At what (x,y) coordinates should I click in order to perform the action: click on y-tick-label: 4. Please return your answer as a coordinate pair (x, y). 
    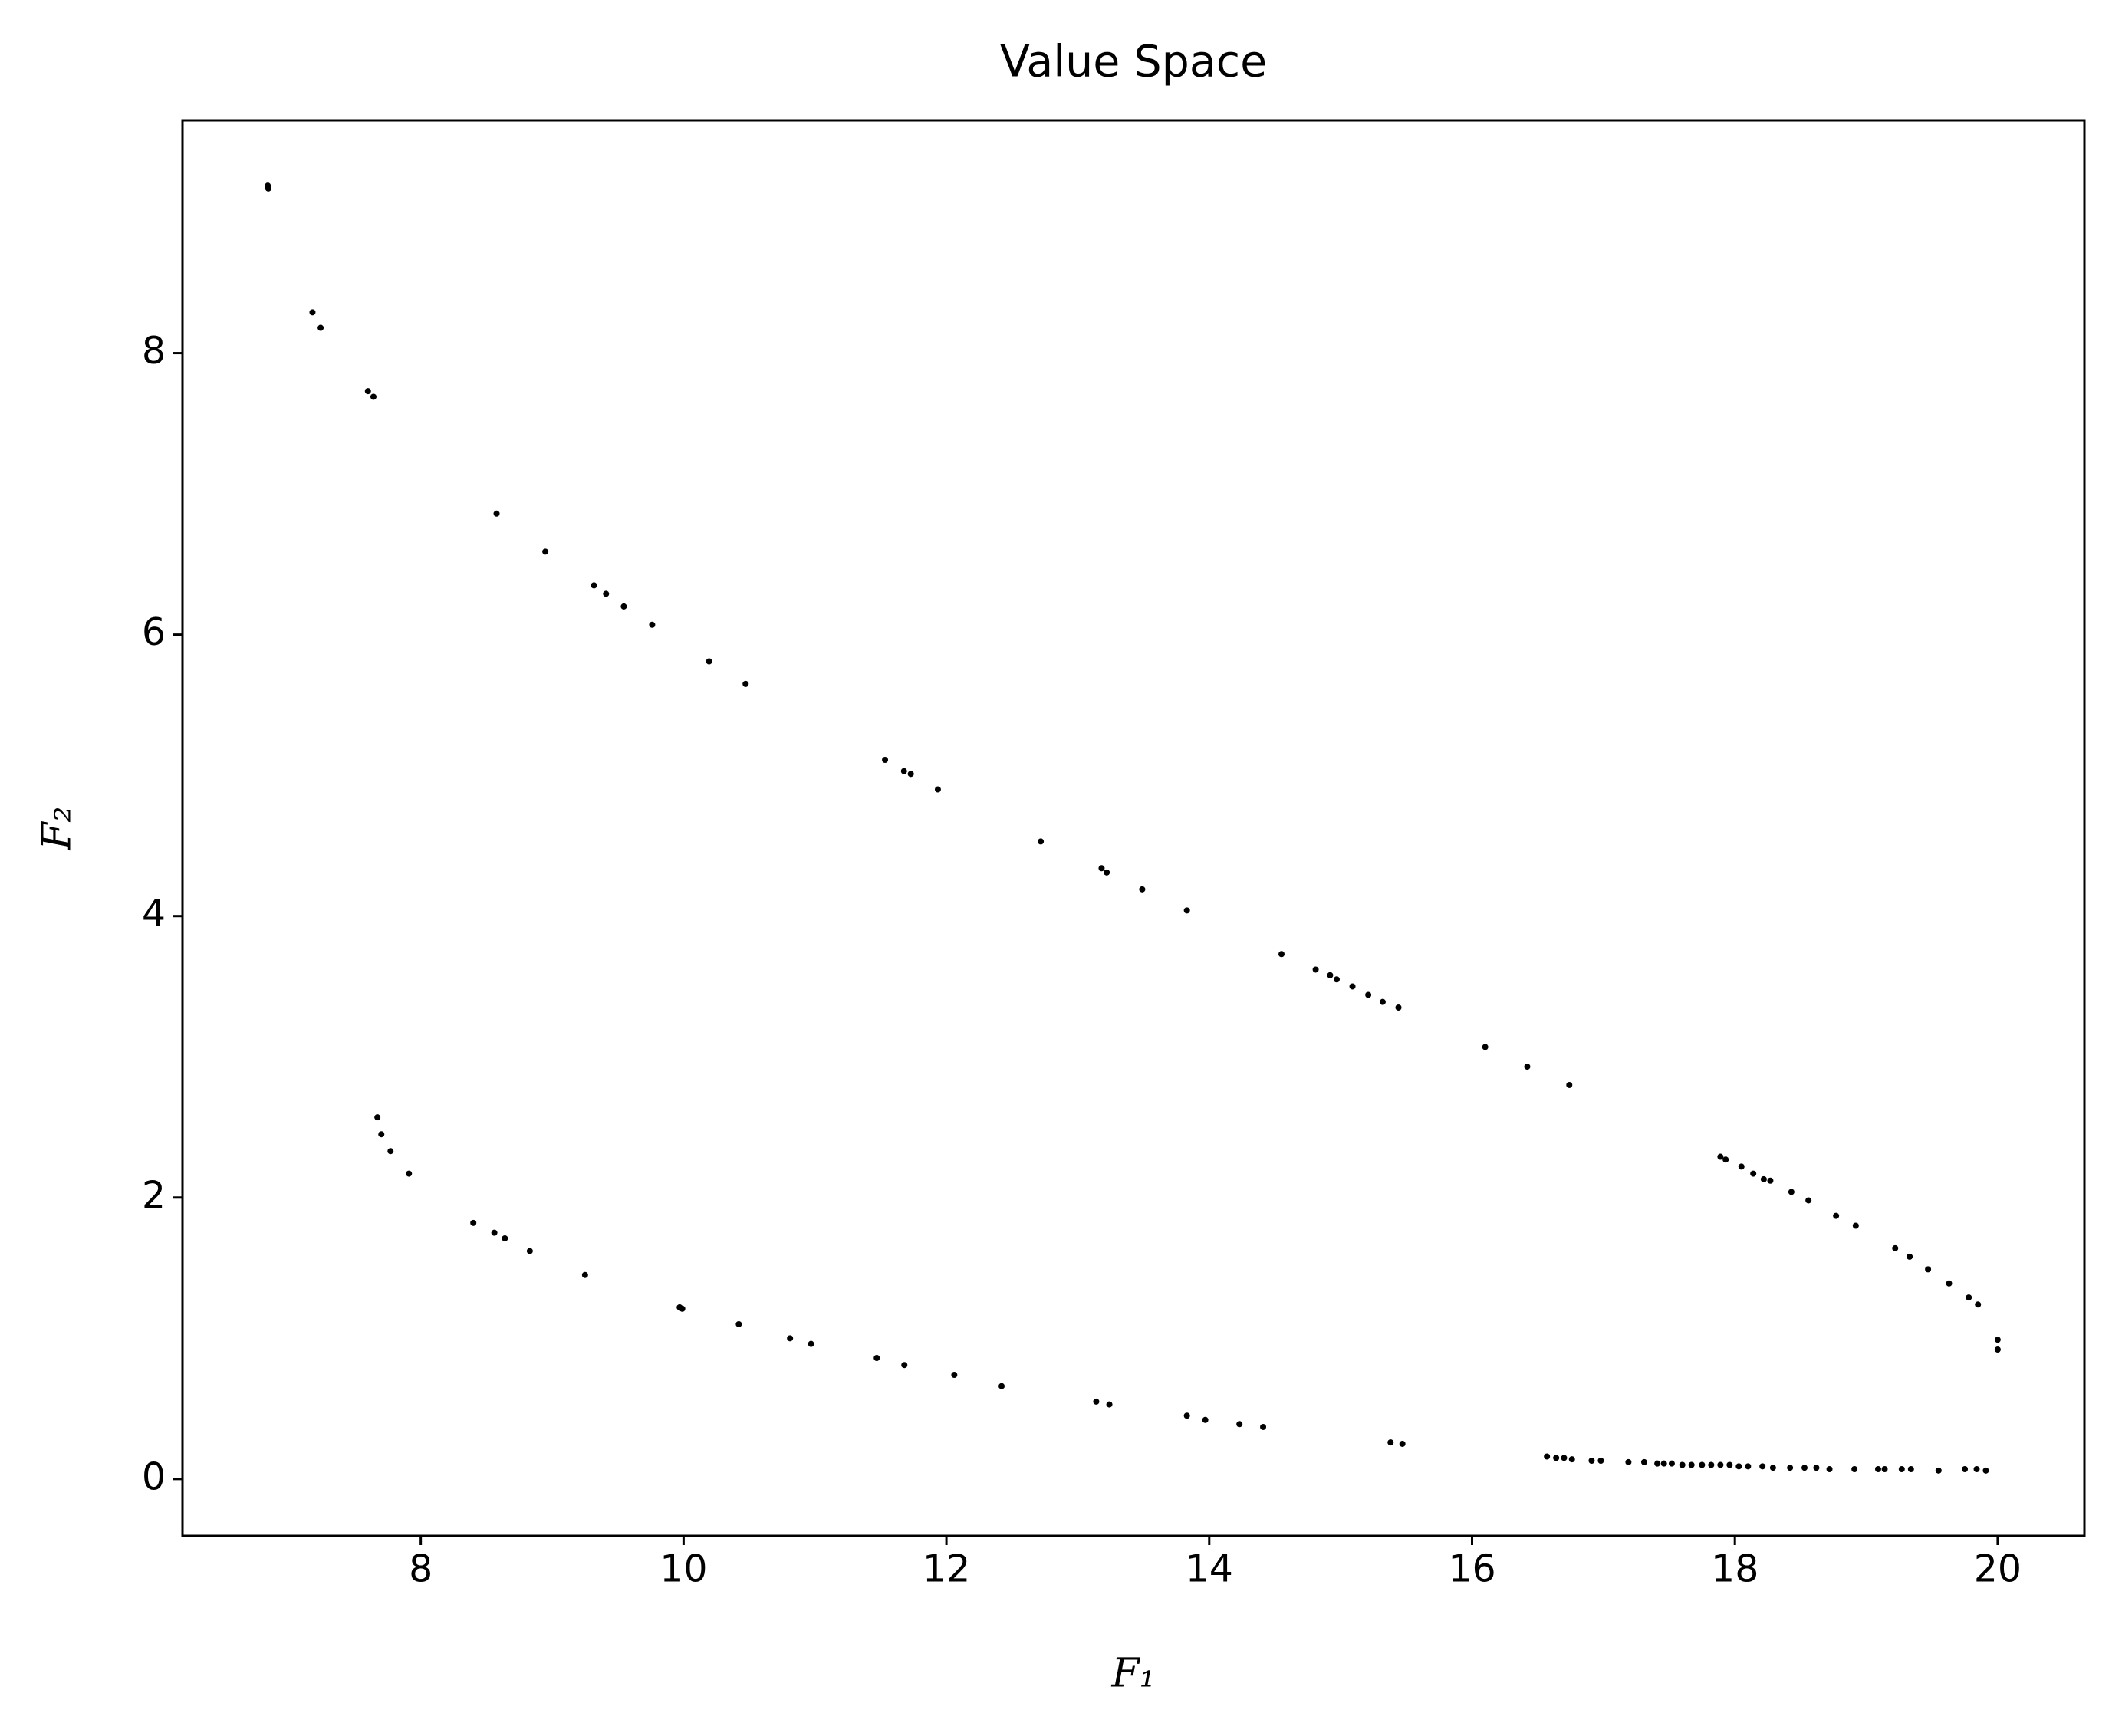
    Looking at the image, I should click on (154, 913).